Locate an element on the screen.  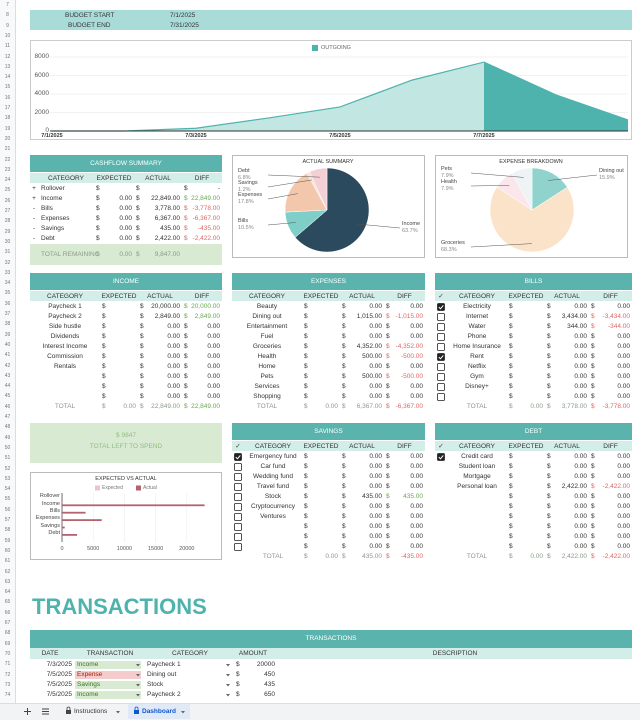
area-line is located at coordinates (340, 96).